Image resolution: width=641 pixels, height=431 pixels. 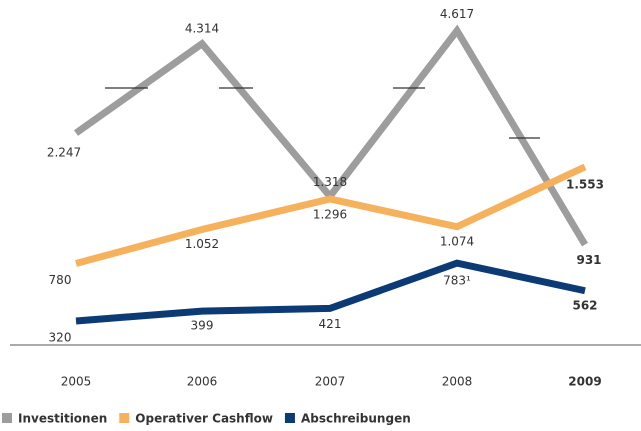 What do you see at coordinates (62, 419) in the screenshot?
I see `legend-label: Investitionen` at bounding box center [62, 419].